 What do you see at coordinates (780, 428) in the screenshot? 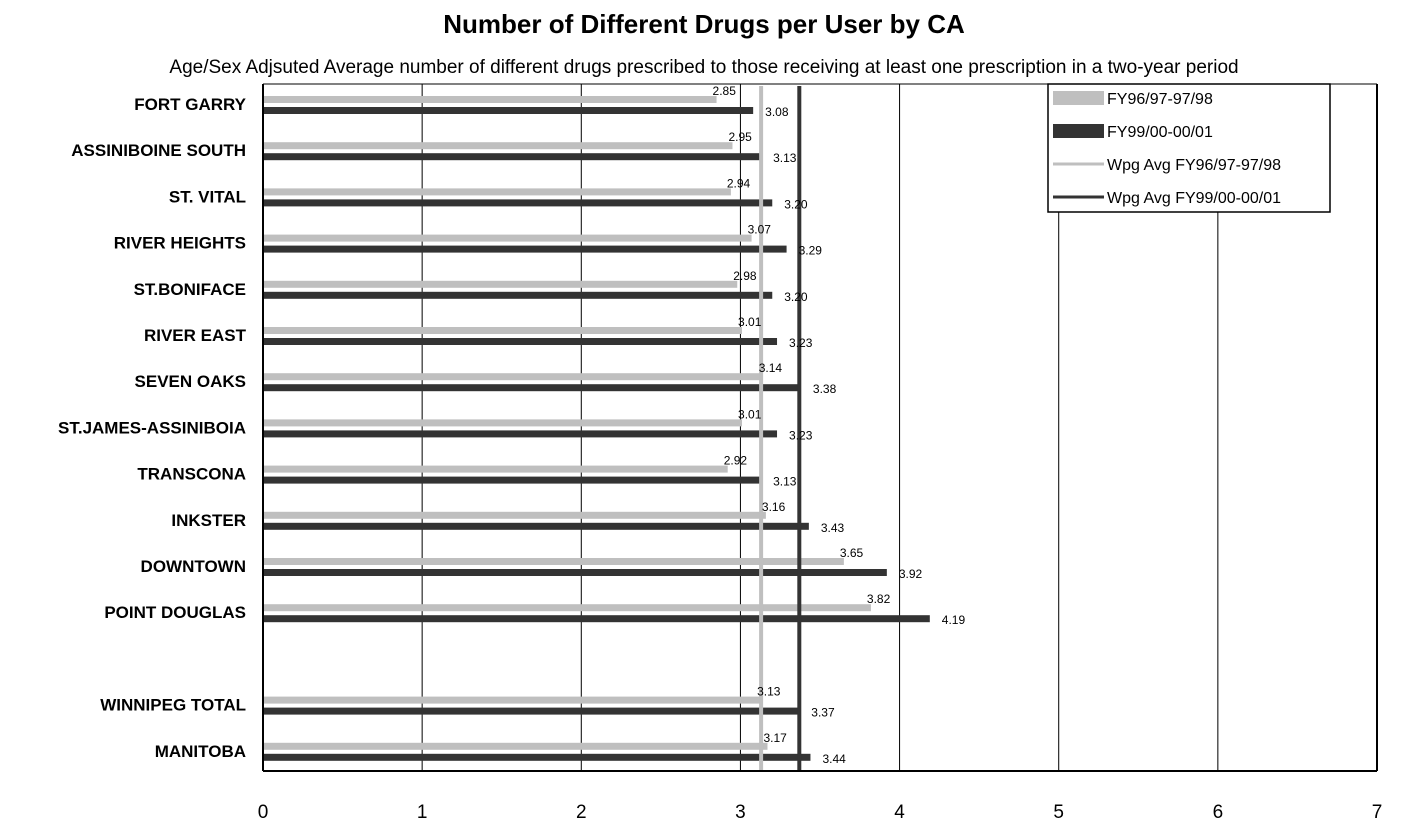
I see `reference-lines` at bounding box center [780, 428].